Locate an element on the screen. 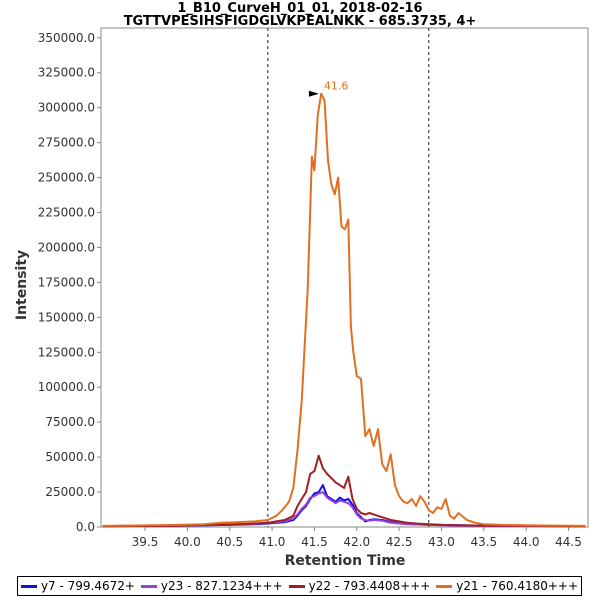  y-tick-label: 100000.0 is located at coordinates (66, 387).